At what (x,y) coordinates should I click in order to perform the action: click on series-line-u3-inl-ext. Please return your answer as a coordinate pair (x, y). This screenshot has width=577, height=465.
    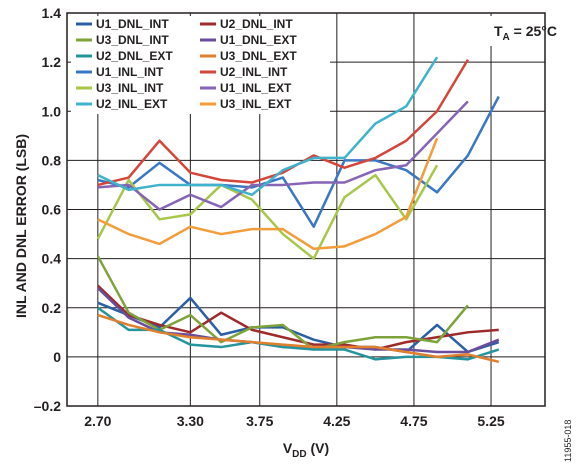
    Looking at the image, I should click on (268, 194).